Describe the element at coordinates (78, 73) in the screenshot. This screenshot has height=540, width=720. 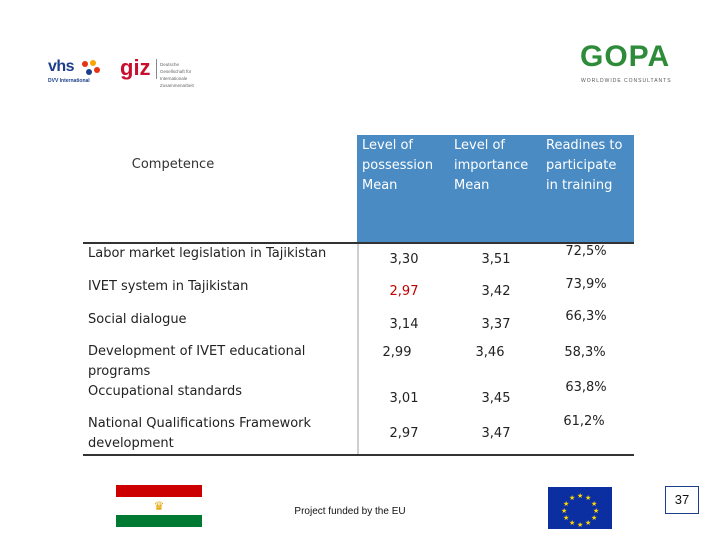
I see `vhs-logo: vhs DVV International` at that location.